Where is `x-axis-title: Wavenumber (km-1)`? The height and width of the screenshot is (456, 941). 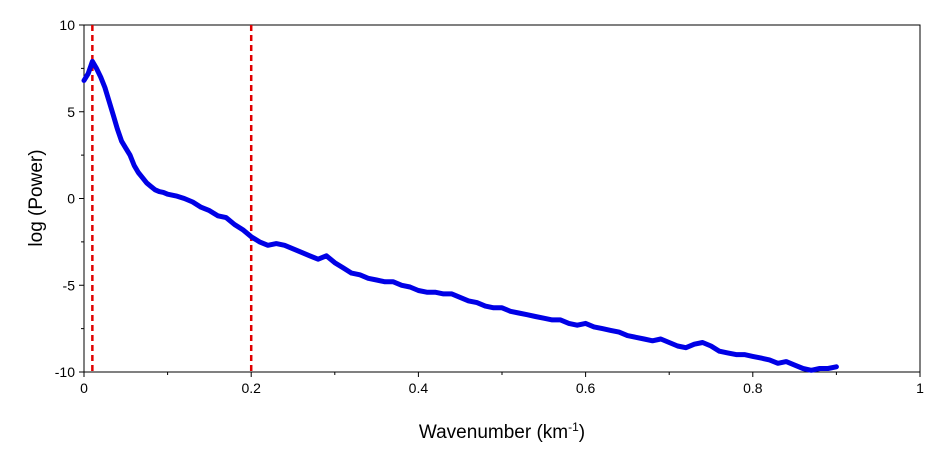
x-axis-title: Wavenumber (km-1) is located at coordinates (502, 431).